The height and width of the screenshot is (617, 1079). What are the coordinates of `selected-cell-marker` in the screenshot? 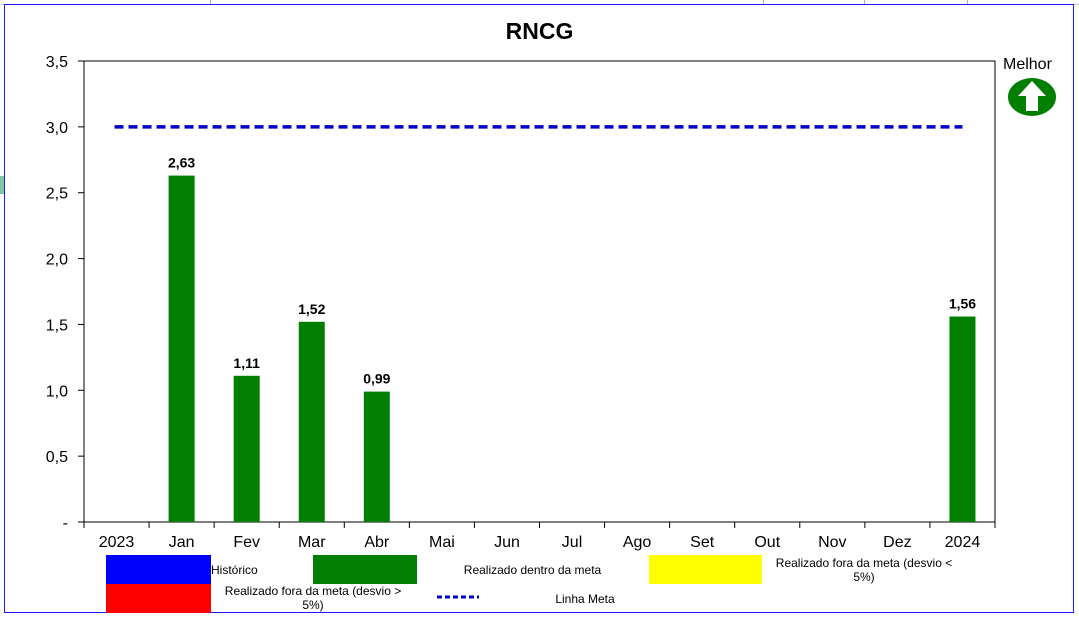 It's located at (2, 185).